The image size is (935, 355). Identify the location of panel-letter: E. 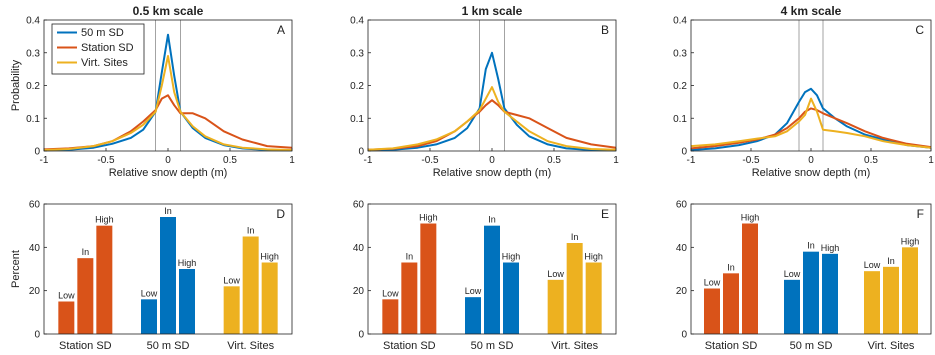
(605, 214).